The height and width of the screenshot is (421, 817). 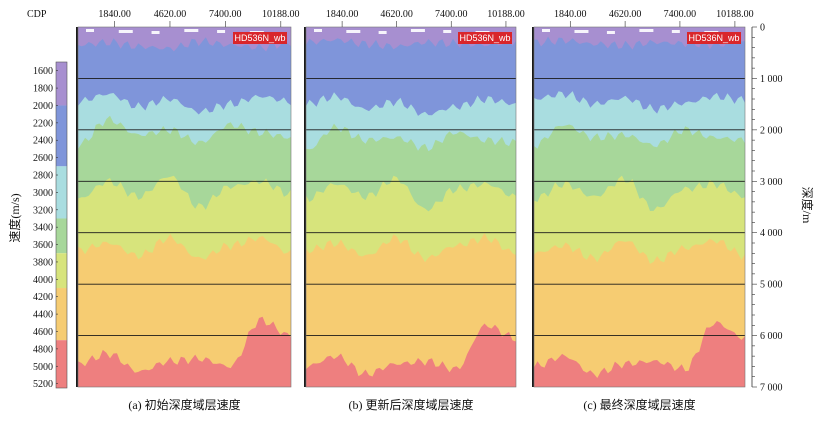 What do you see at coordinates (43, 367) in the screenshot?
I see `colorbar-tick-label: 5000` at bounding box center [43, 367].